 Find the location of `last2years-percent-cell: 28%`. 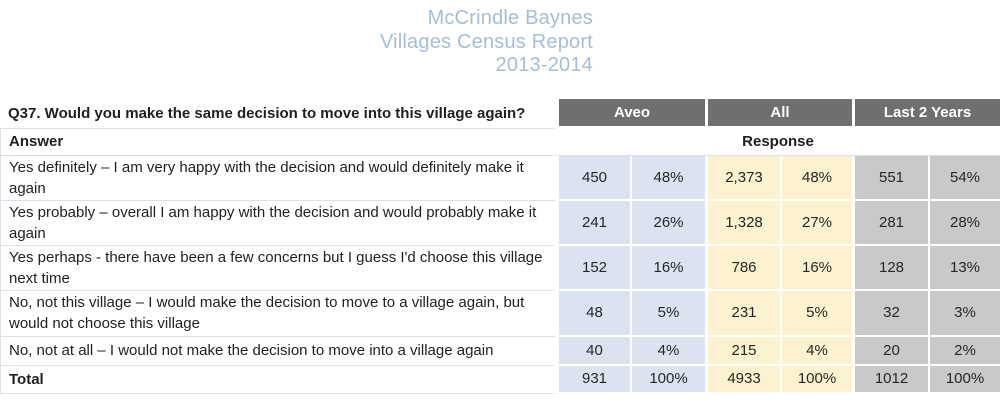

last2years-percent-cell: 28% is located at coordinates (964, 223).